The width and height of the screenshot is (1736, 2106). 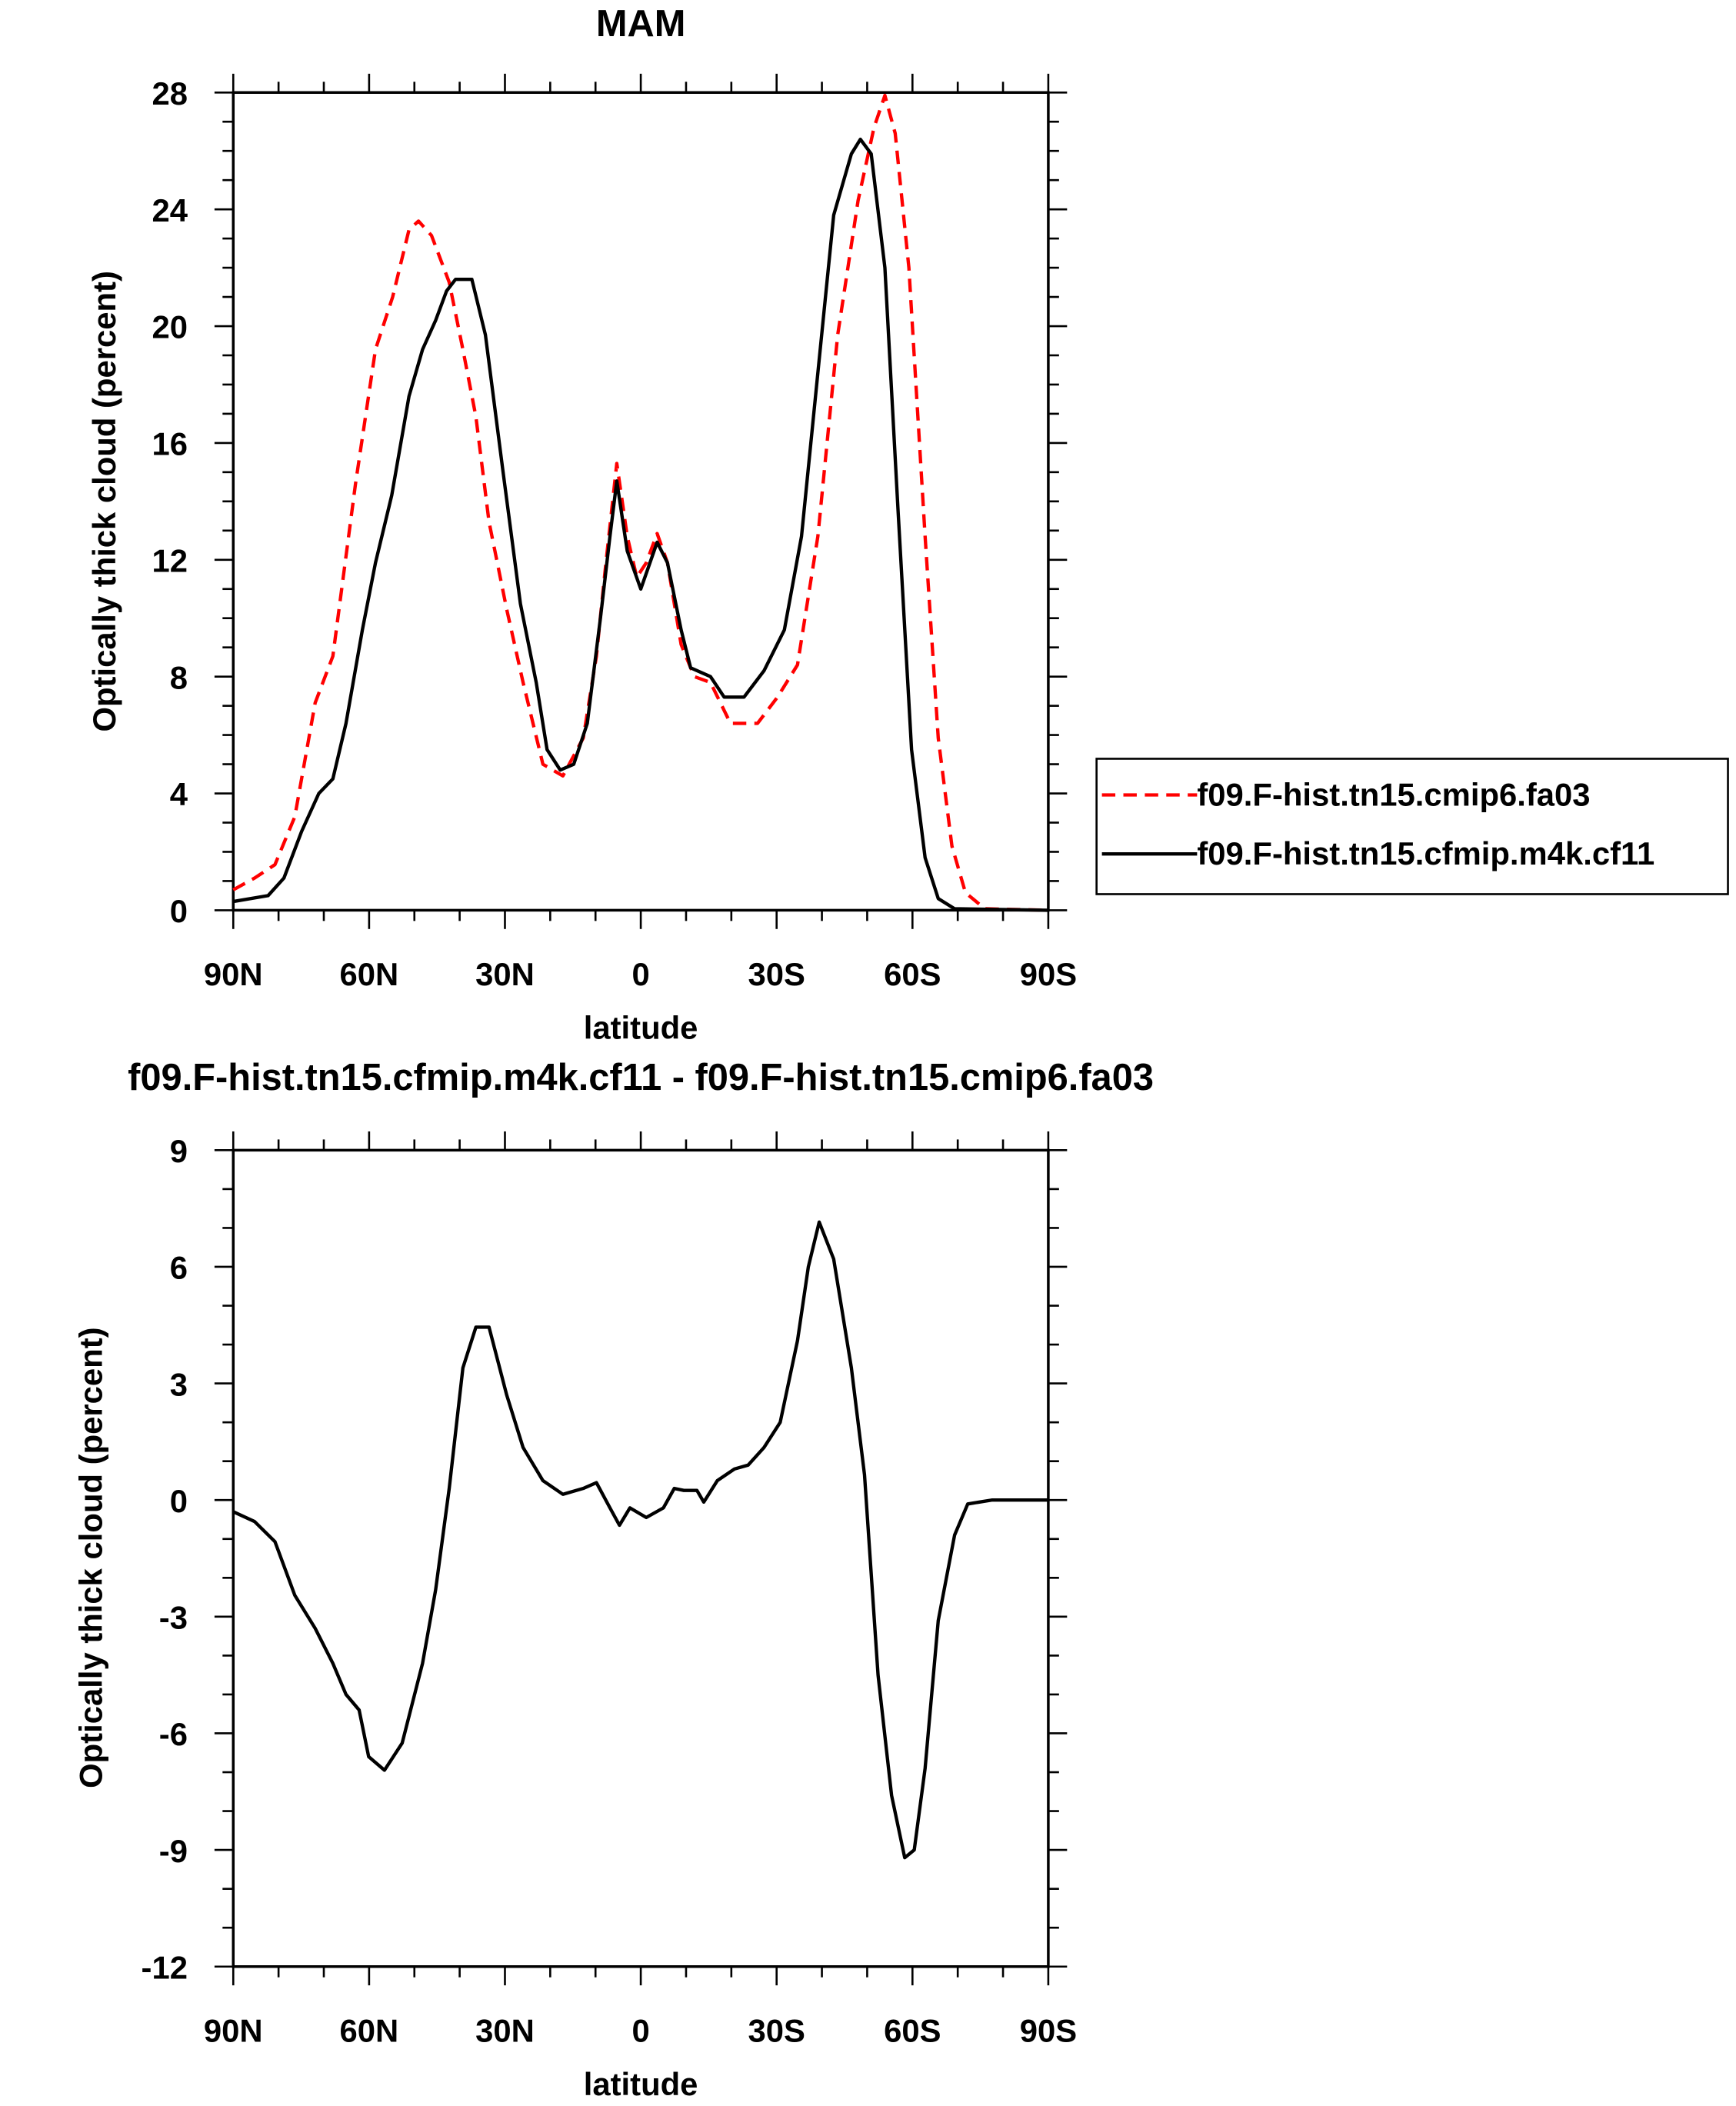 What do you see at coordinates (170, 560) in the screenshot?
I see `y-tick-label: 12` at bounding box center [170, 560].